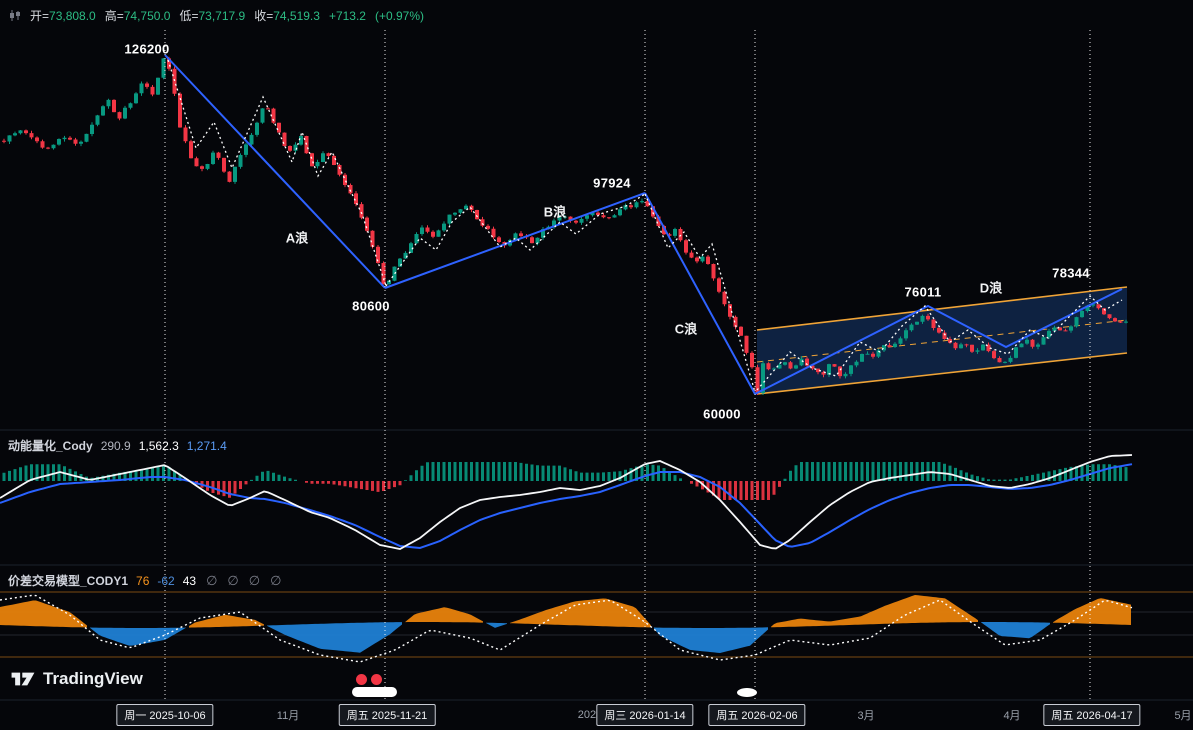 The width and height of the screenshot is (1193, 730). Describe the element at coordinates (645, 715) in the screenshot. I see `date-anchor-label: 周三 2026-01-14` at that location.